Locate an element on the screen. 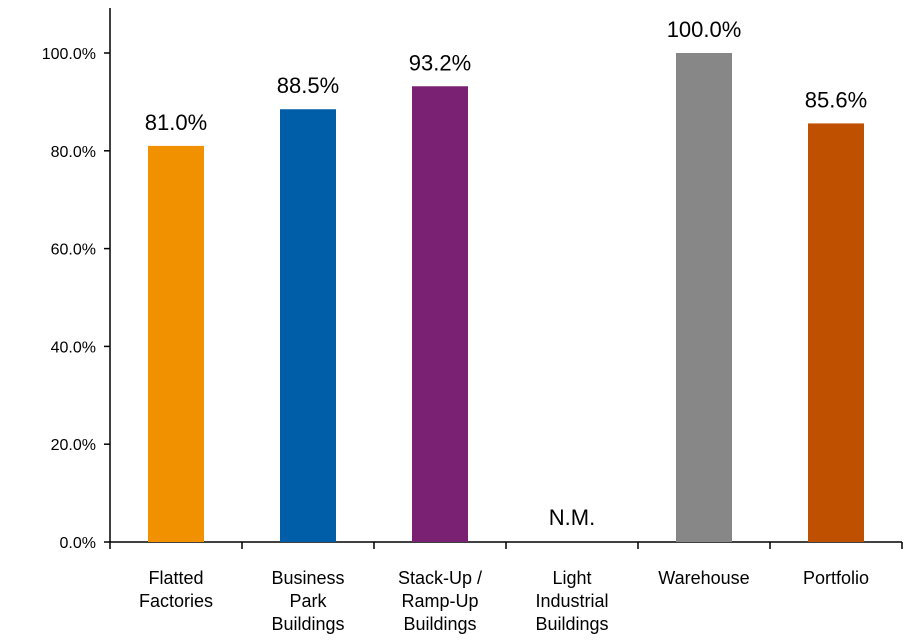 This screenshot has width=906, height=644. category-label: Flatted Factories is located at coordinates (176, 589).